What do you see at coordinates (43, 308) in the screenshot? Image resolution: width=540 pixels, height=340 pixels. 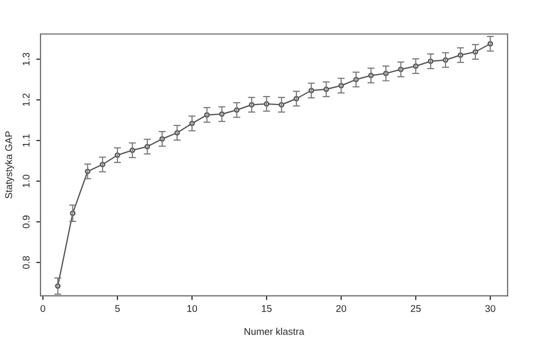 I see `x-tick-label: 0` at bounding box center [43, 308].